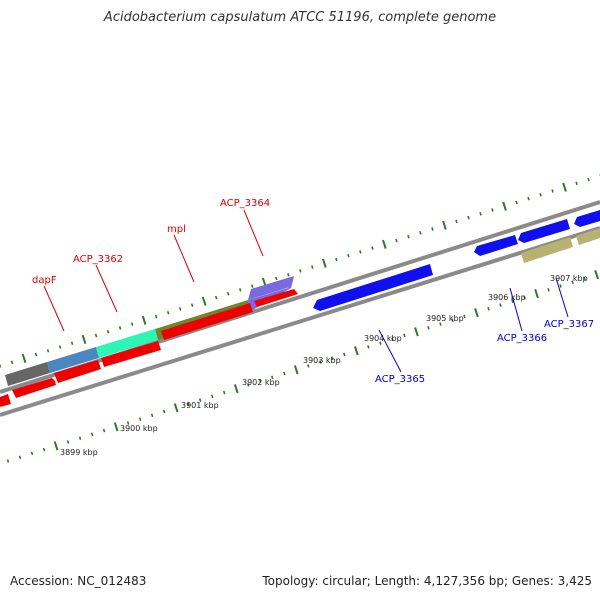 This screenshot has width=600, height=600. What do you see at coordinates (456, 260) in the screenshot?
I see `feature-row-reverse` at bounding box center [456, 260].